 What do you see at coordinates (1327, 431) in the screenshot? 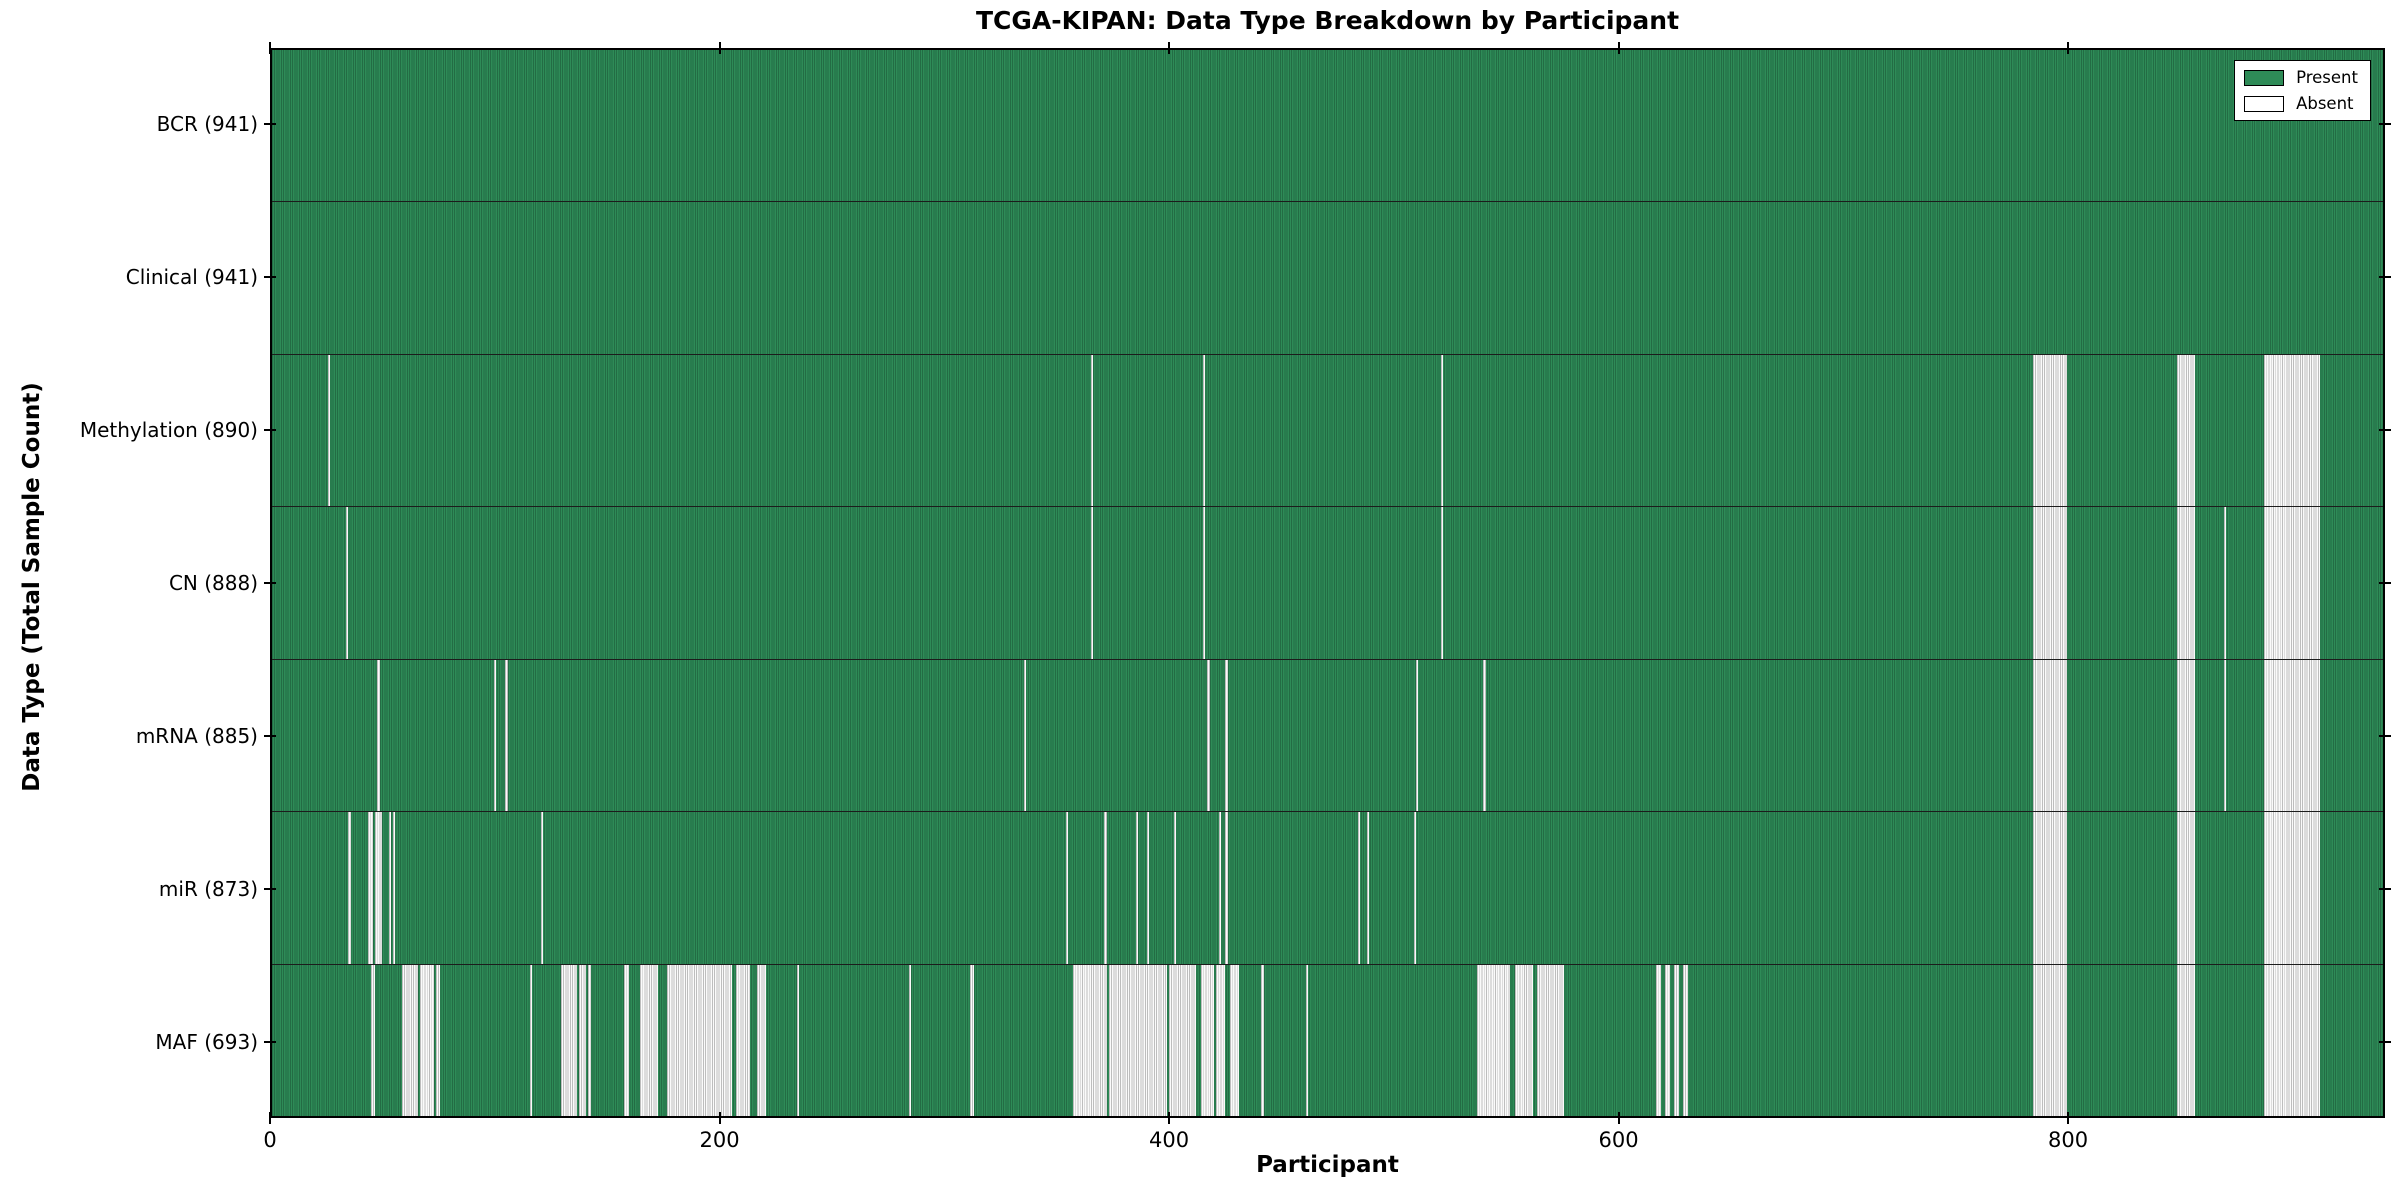
I see `row-methylation` at bounding box center [1327, 431].